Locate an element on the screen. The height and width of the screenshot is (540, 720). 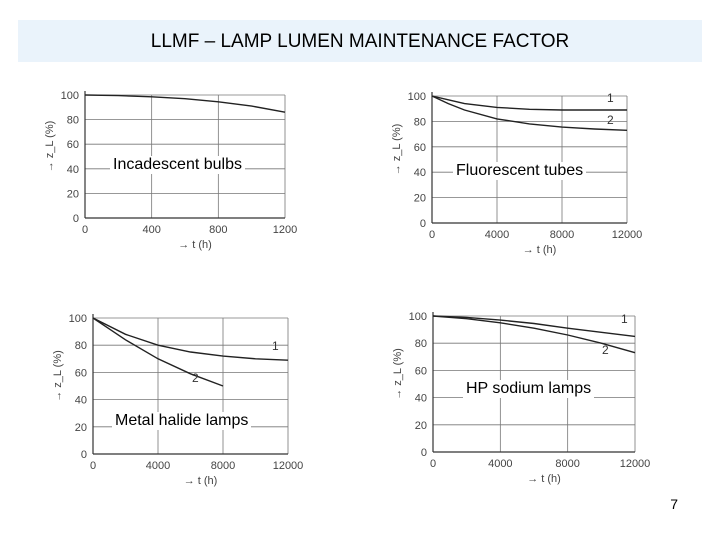
chart-title-incandescent: Incadescent bulbs is located at coordinates (177, 165).